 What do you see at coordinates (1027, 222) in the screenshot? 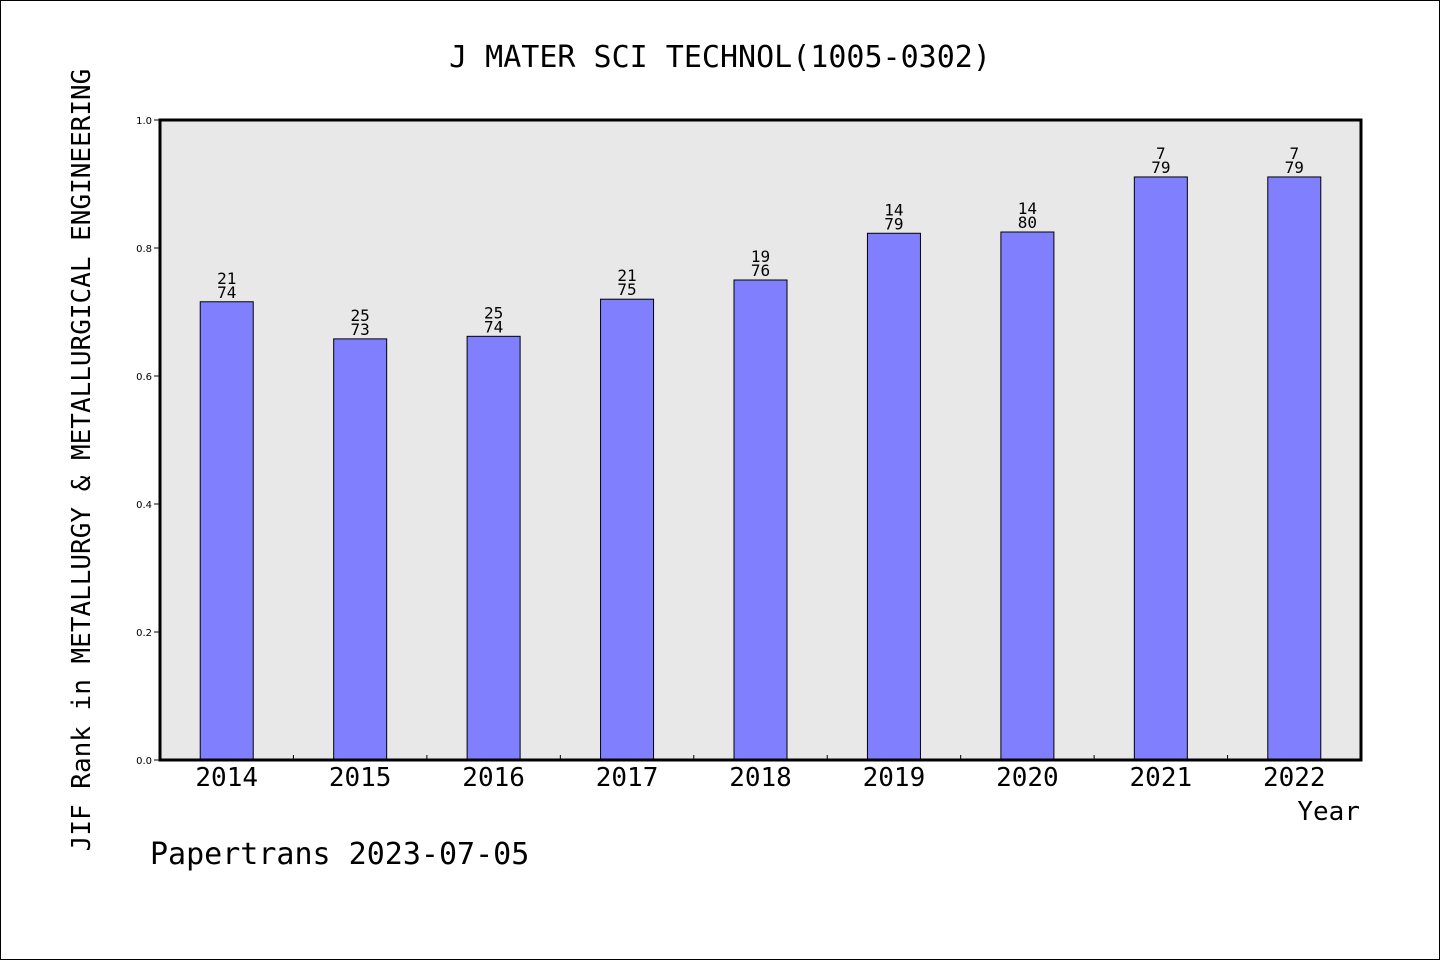
I see `bar-total-label: 80` at bounding box center [1027, 222].